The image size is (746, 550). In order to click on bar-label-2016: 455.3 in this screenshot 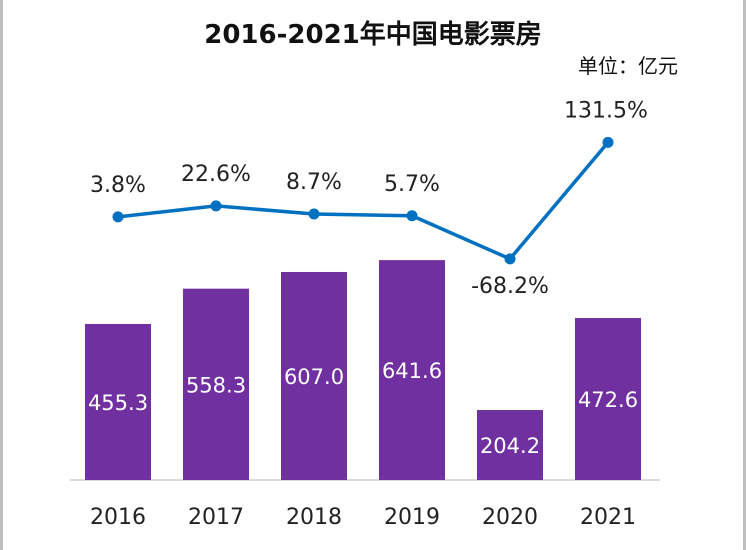, I will do `click(118, 403)`.